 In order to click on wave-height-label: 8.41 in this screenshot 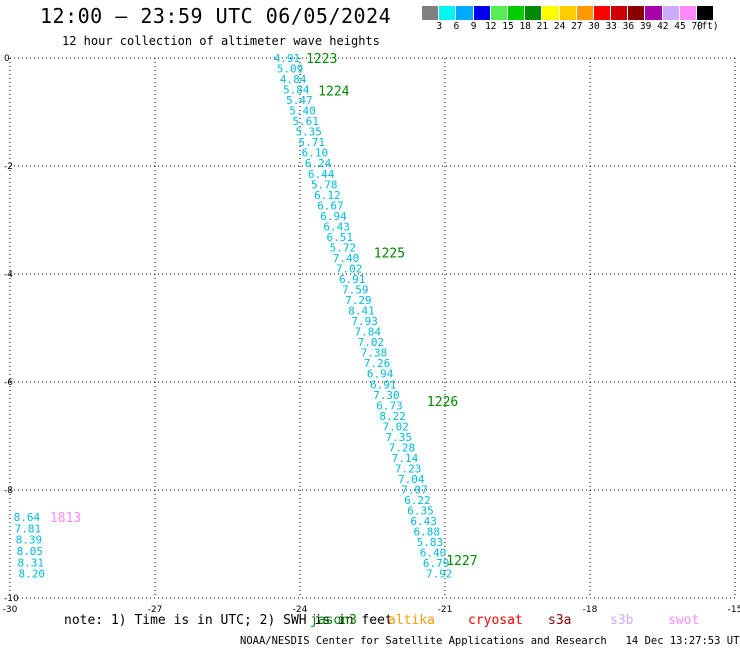, I will do `click(361, 311)`.